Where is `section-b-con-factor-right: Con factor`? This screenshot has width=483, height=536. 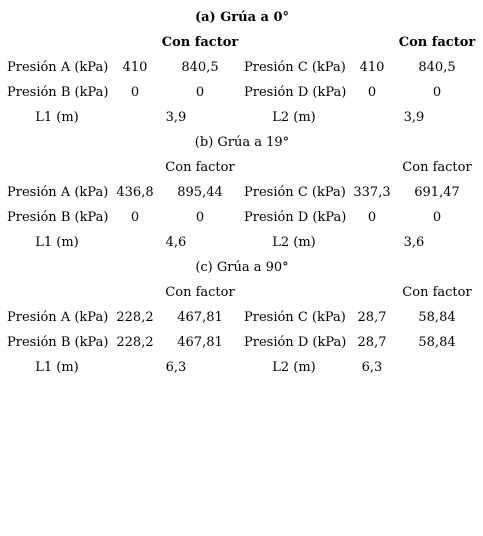 section-b-con-factor-right: Con factor is located at coordinates (437, 167).